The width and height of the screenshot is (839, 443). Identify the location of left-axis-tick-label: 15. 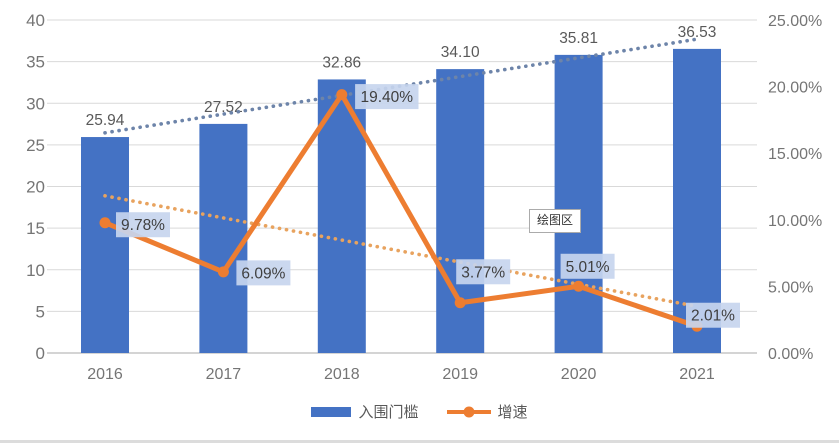
(35, 228).